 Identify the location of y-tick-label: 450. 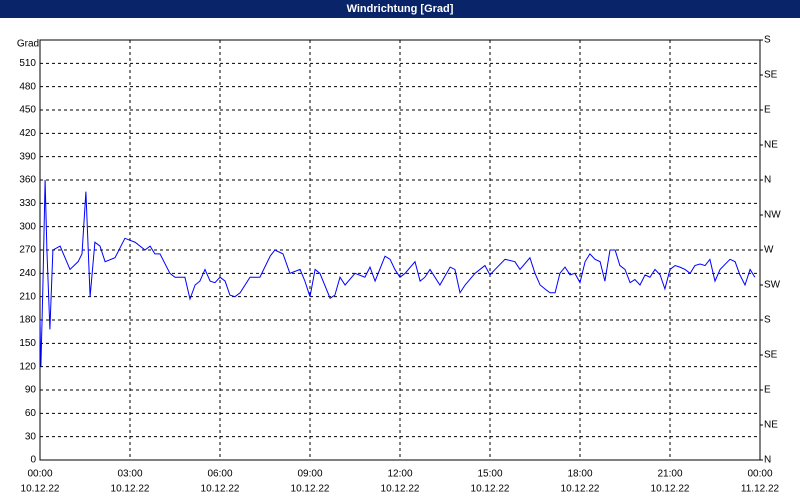
(27, 110).